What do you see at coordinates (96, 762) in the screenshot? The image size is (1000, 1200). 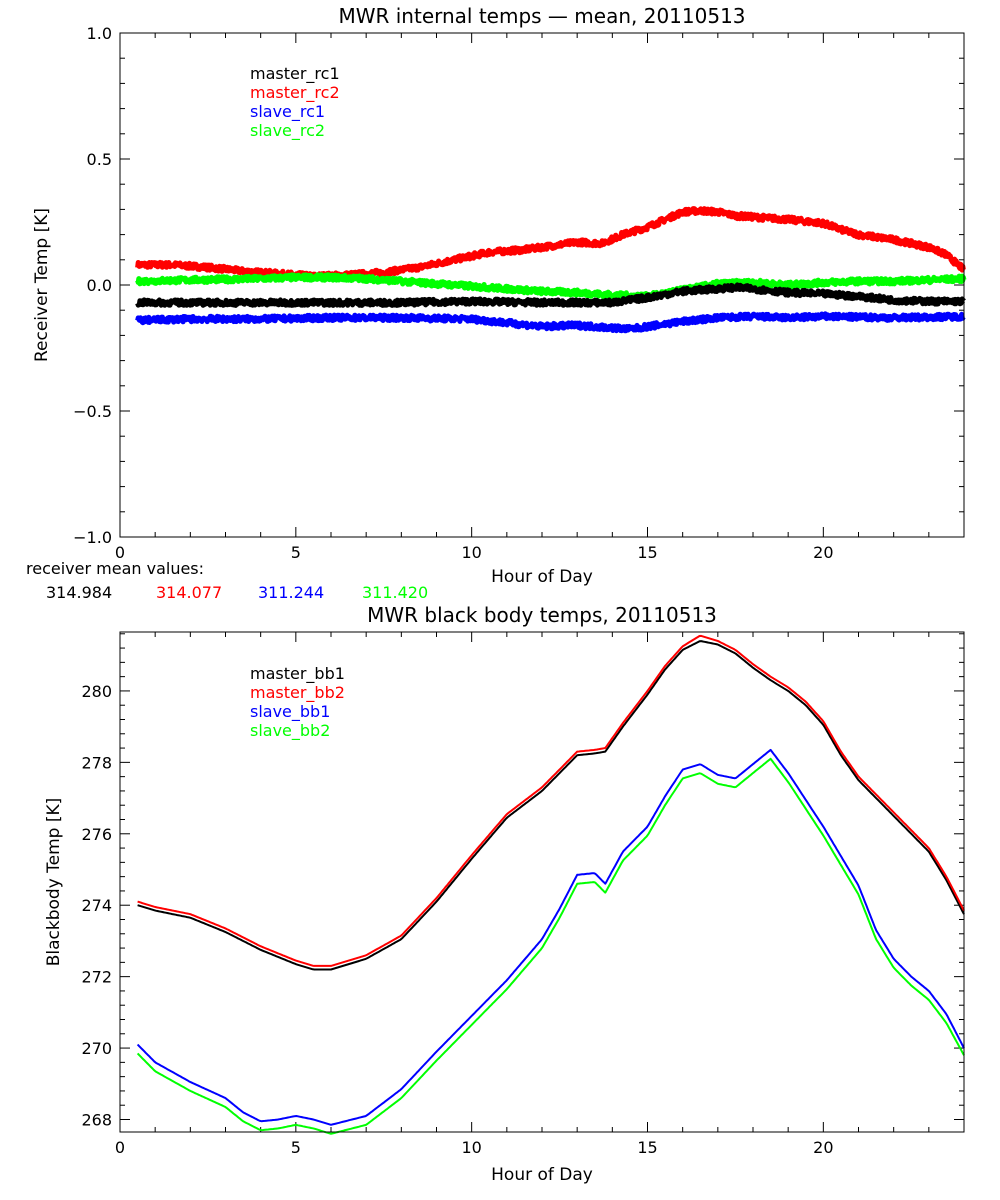 I see `y-tick-label: 278` at bounding box center [96, 762].